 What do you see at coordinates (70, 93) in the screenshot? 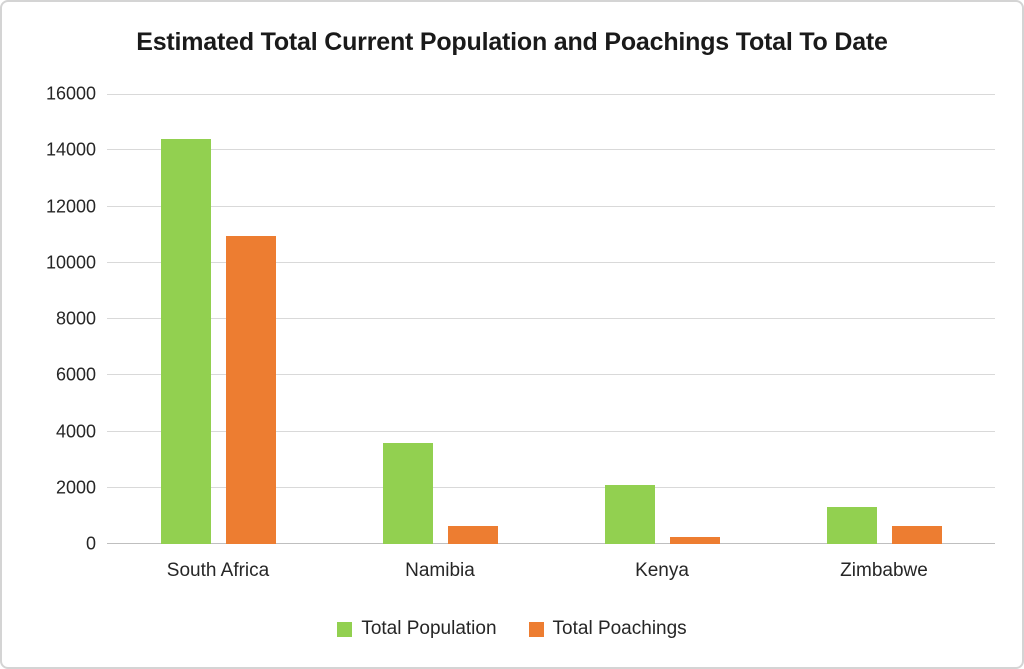
I see `y-tick-label: 16000` at bounding box center [70, 93].